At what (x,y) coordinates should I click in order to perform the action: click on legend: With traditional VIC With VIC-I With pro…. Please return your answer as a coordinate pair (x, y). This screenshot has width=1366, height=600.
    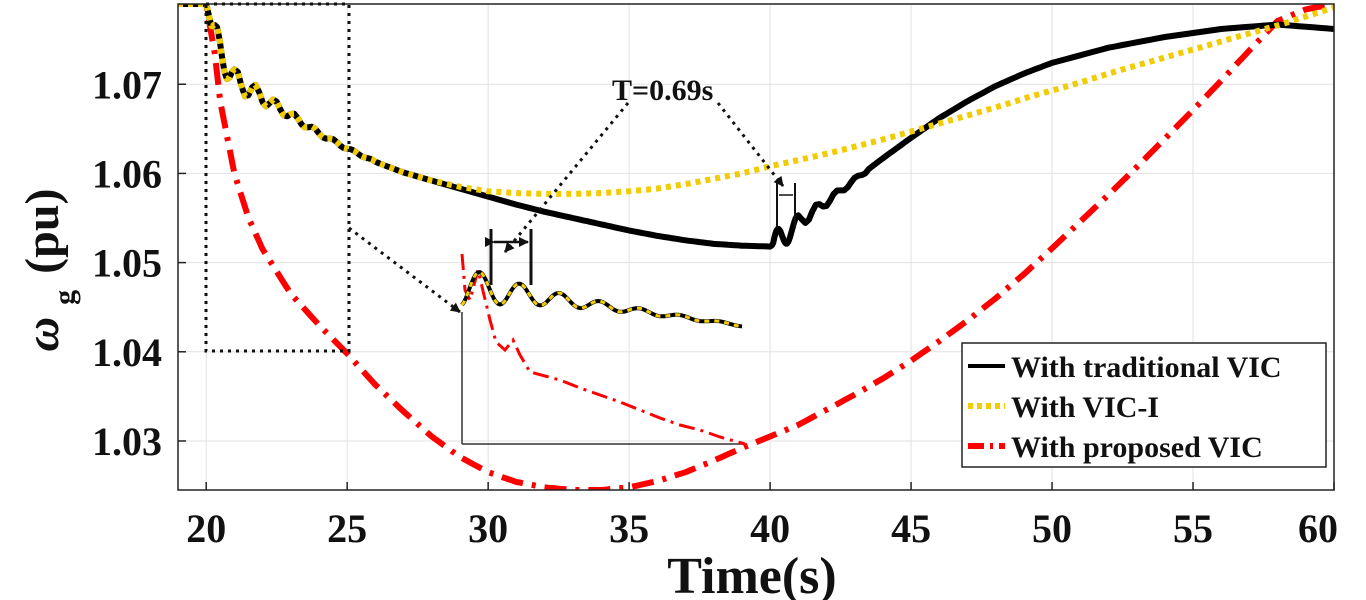
    Looking at the image, I should click on (1144, 405).